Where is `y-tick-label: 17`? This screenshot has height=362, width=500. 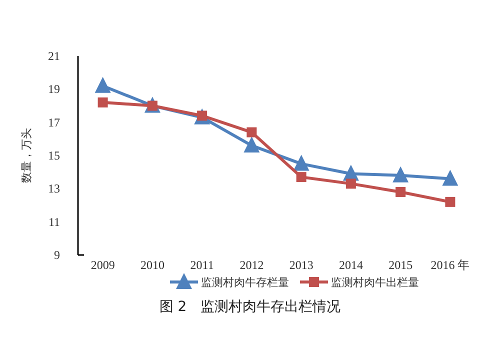
y-tick-label: 17 is located at coordinates (54, 122).